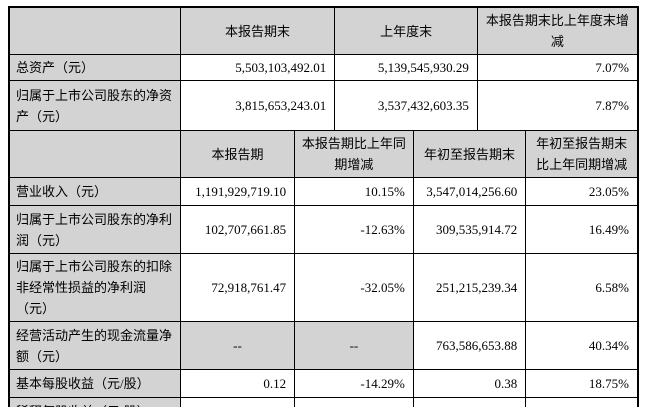 The image size is (646, 407). I want to click on cell-value: 5,139,545,930.29, so click(406, 67).